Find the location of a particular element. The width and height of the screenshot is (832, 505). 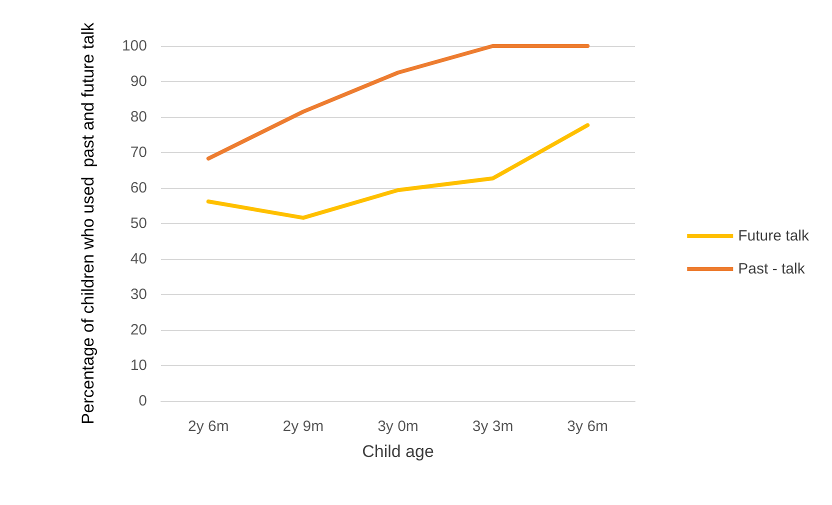

y-tick-label: 30 is located at coordinates (138, 294).